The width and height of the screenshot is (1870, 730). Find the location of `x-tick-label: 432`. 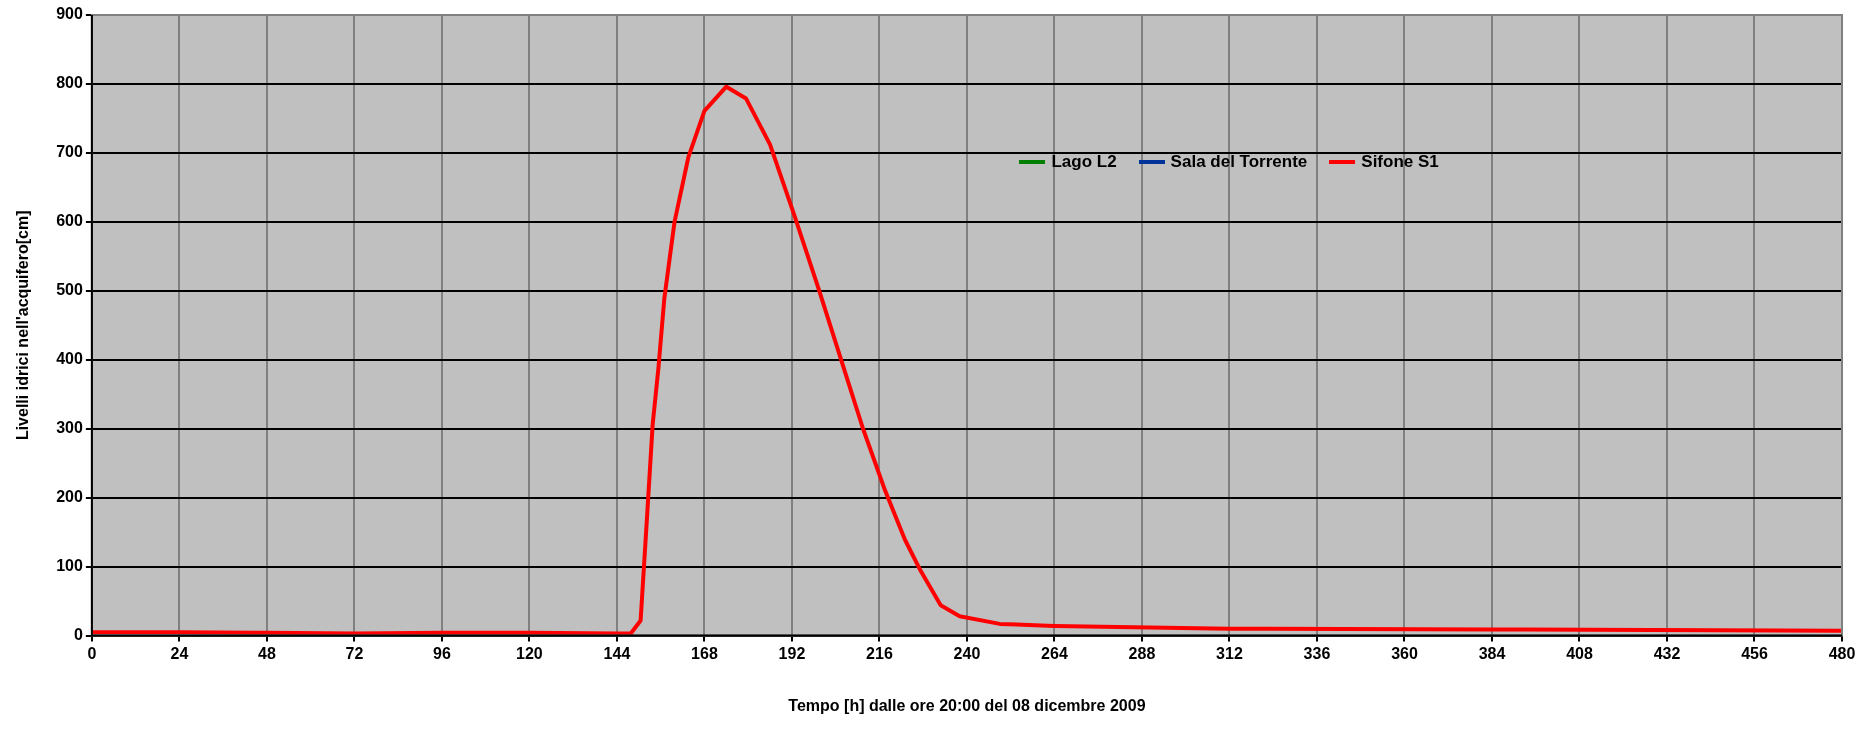

x-tick-label: 432 is located at coordinates (1667, 653).